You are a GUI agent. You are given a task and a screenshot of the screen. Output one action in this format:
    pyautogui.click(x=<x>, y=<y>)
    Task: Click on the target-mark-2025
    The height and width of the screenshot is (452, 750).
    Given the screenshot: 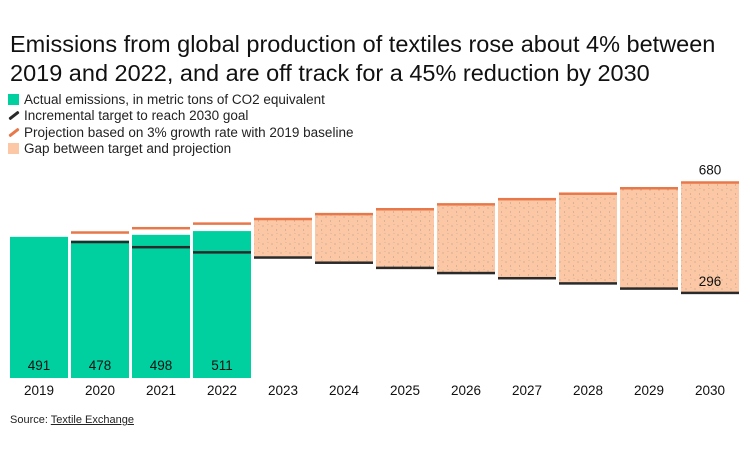 What is the action you would take?
    pyautogui.click(x=405, y=268)
    